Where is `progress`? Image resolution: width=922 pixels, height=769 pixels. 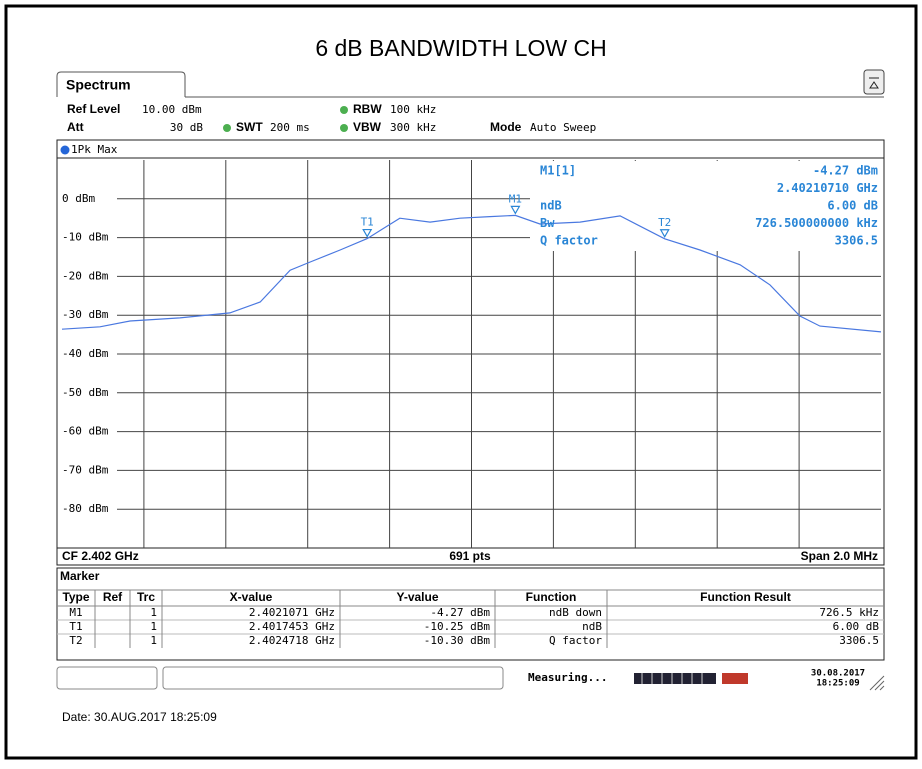 progress is located at coordinates (675, 678).